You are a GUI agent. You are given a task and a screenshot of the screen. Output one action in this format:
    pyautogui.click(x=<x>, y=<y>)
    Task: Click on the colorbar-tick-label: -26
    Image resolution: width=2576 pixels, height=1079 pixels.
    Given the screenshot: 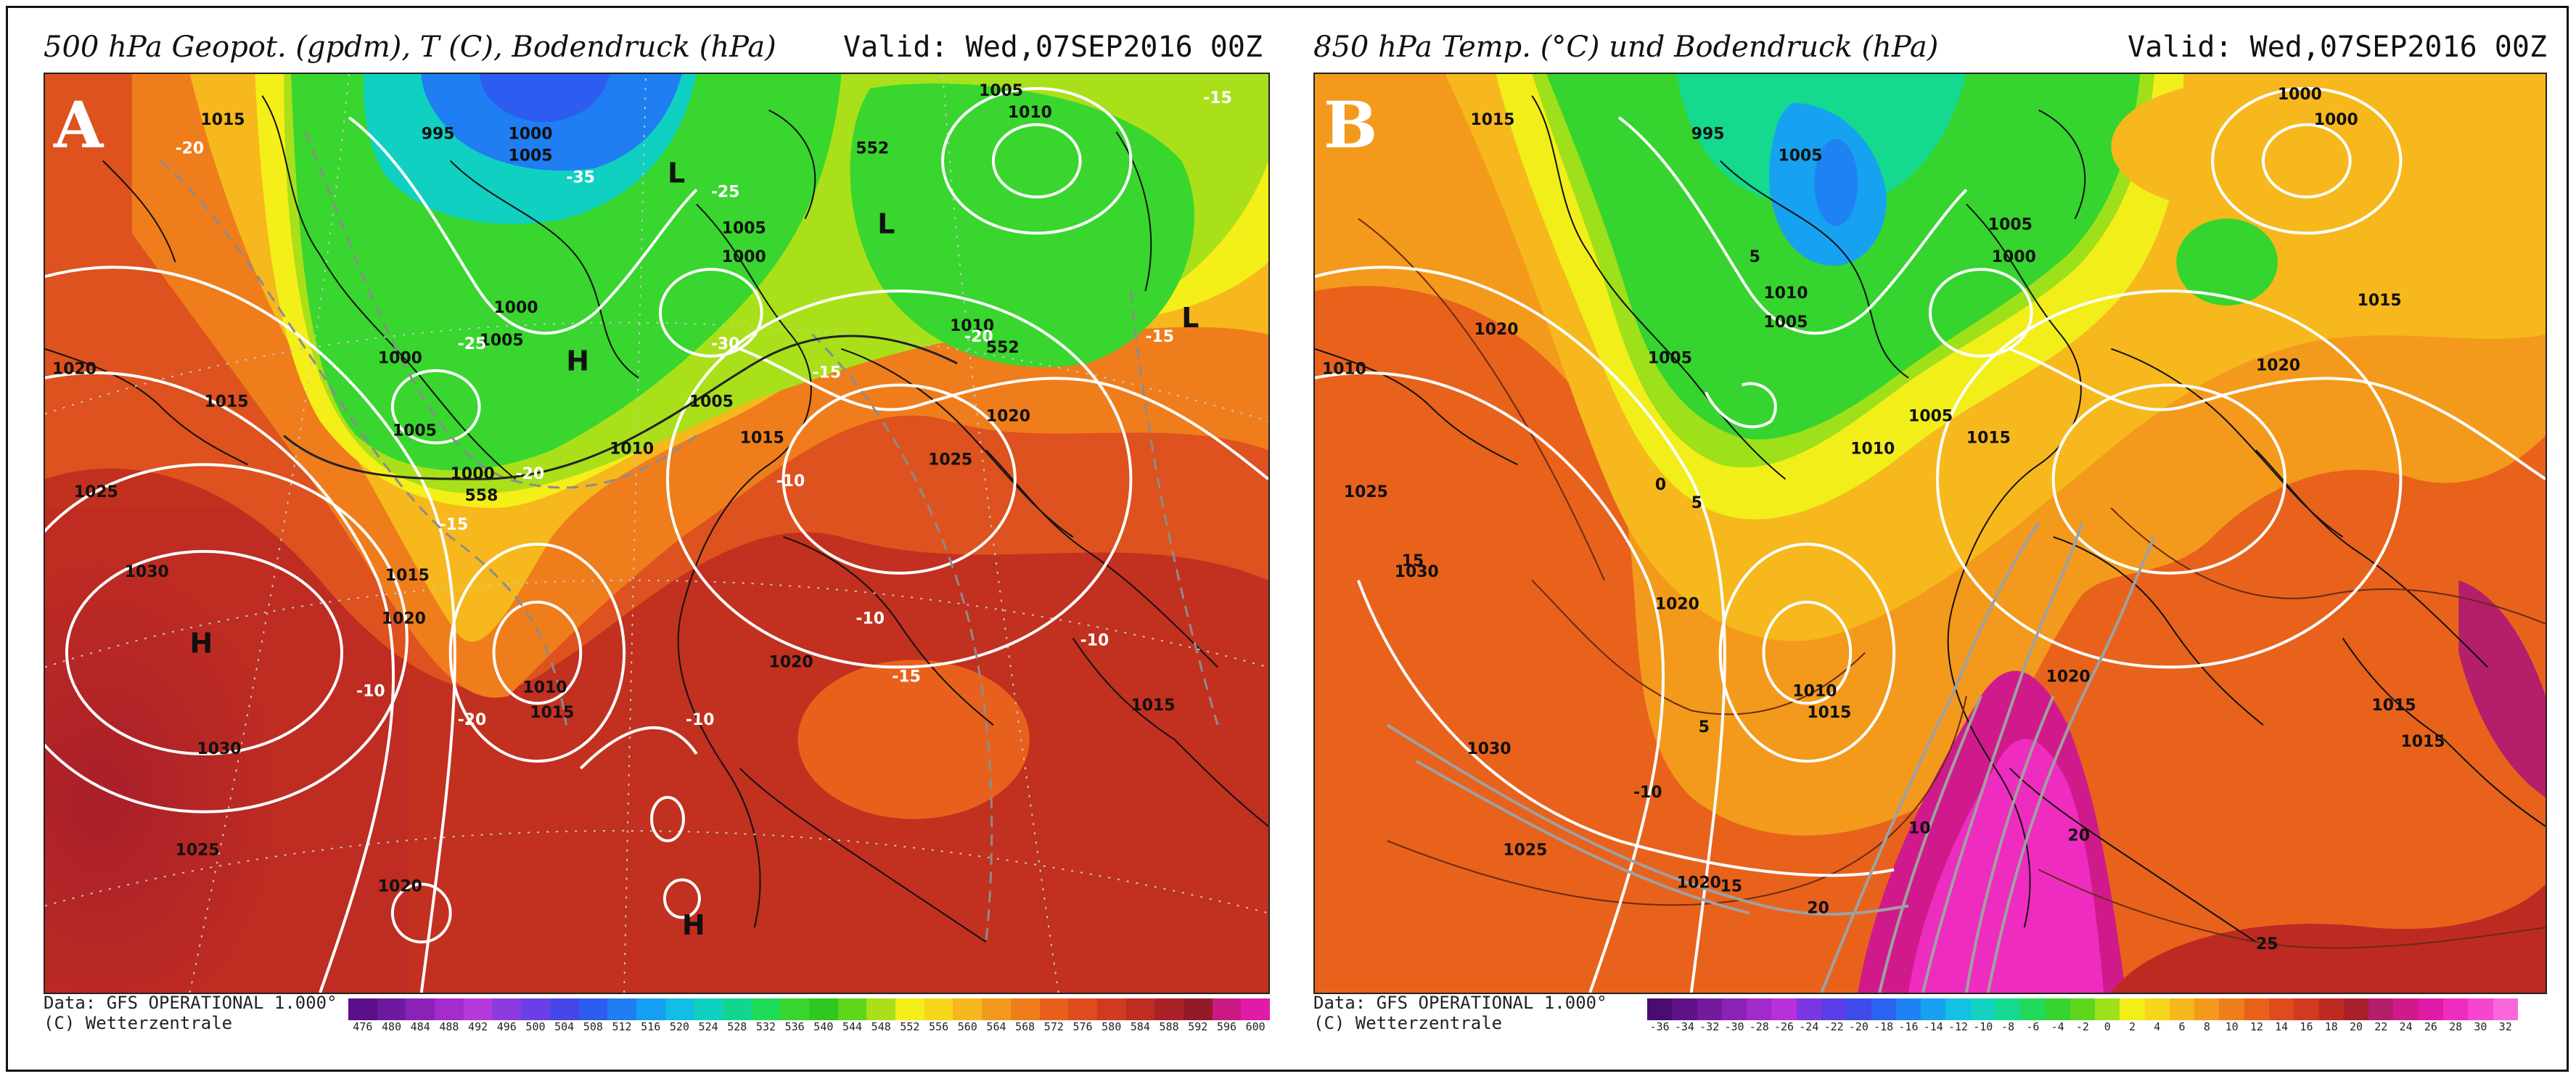 What is the action you would take?
    pyautogui.click(x=1784, y=1026)
    